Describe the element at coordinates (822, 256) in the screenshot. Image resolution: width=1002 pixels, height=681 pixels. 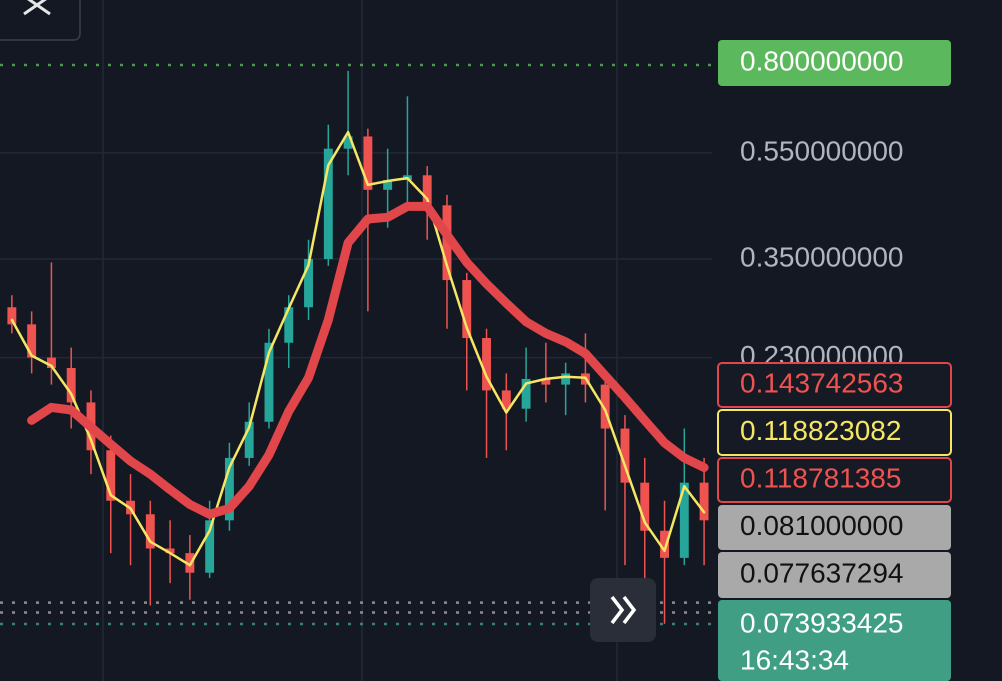
I see `y-tick-label: 0.350000000` at that location.